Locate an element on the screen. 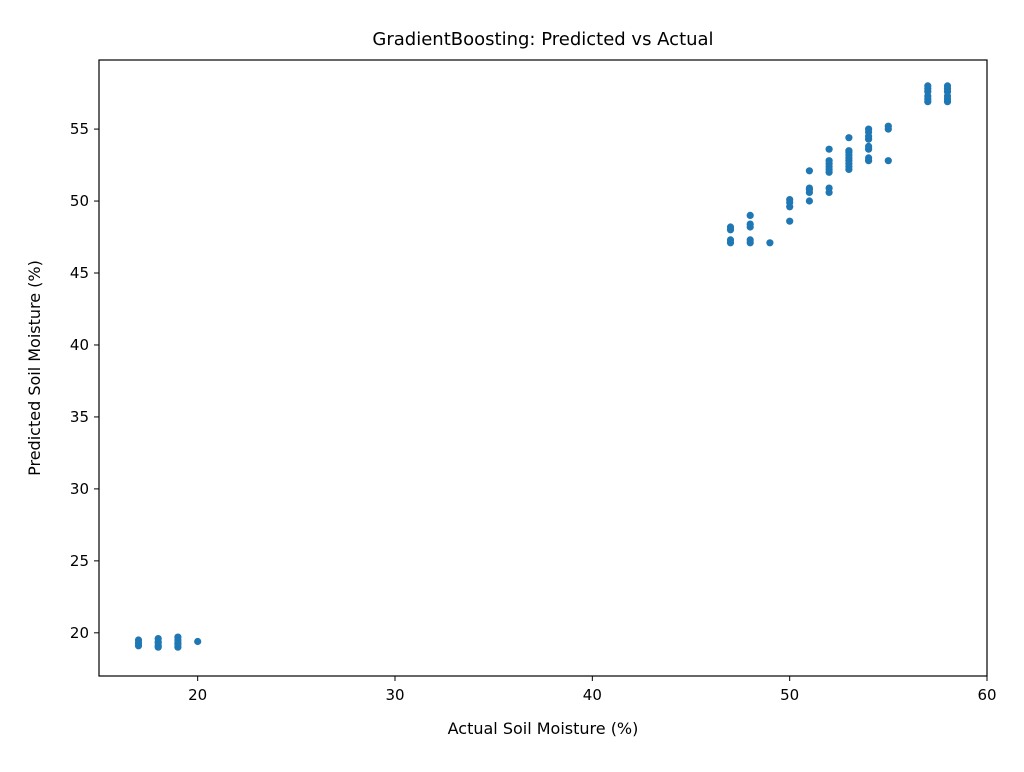 This screenshot has height=772, width=1024. y-axis-ticks: 20 25 30 35 40 45 50 55 is located at coordinates (84, 381).